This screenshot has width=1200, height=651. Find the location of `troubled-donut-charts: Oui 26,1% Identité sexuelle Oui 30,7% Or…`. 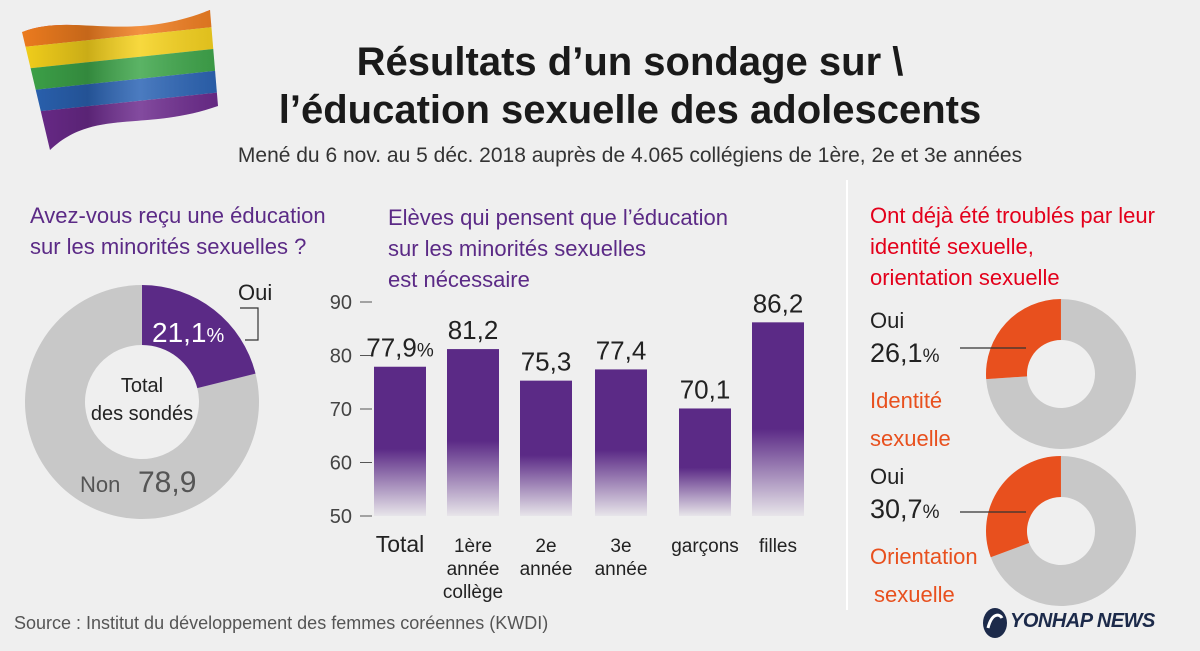

troubled-donut-charts: Oui 26,1% Identité sexuelle Oui 30,7% Or… is located at coordinates (1003, 453).